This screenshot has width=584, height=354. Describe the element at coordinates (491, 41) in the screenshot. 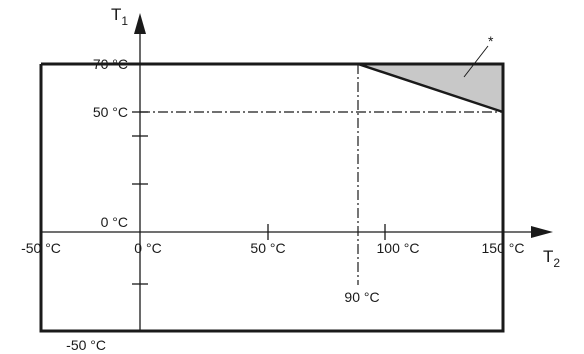

I see `annotation-marker: *` at that location.